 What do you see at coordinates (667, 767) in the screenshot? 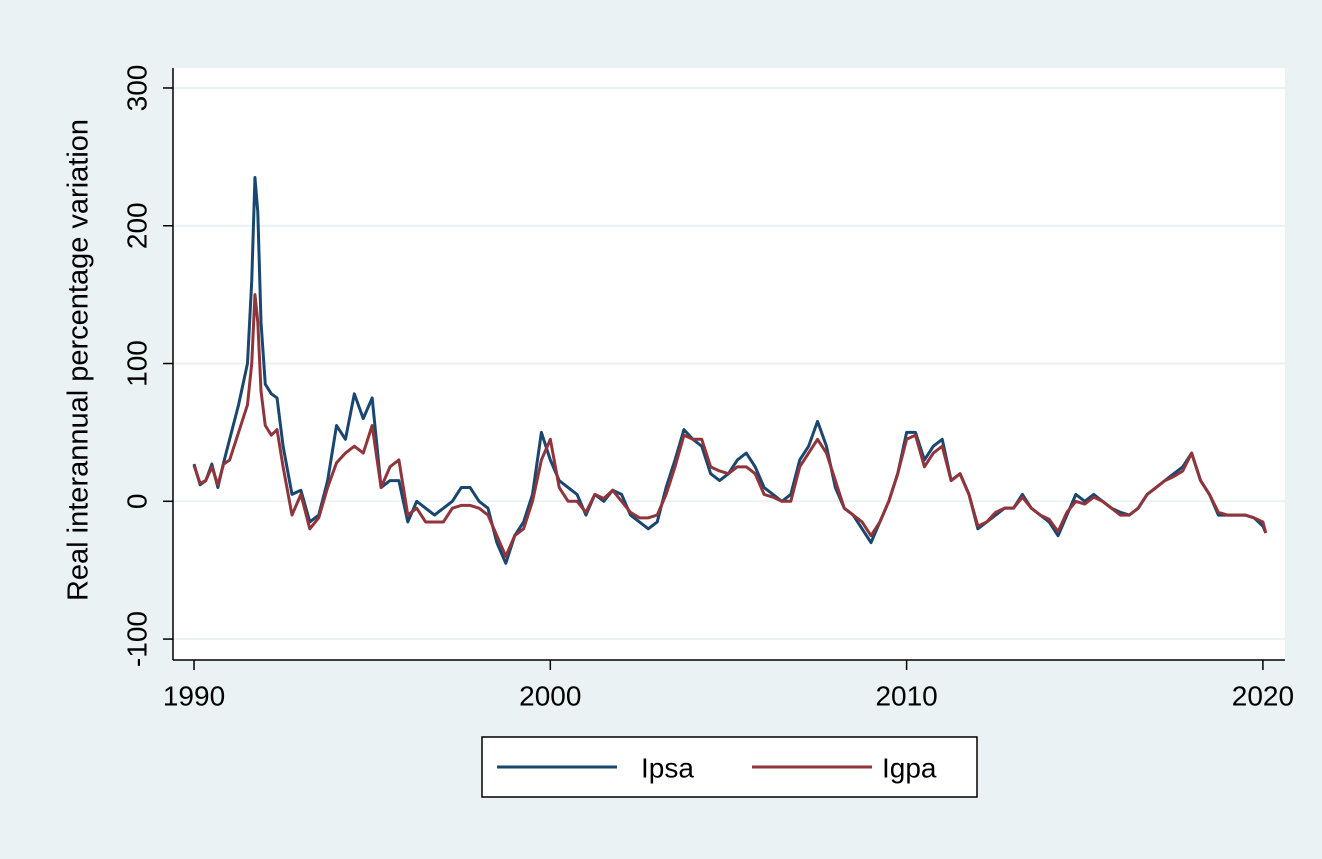
I see `legend-label: Ipsa` at bounding box center [667, 767].